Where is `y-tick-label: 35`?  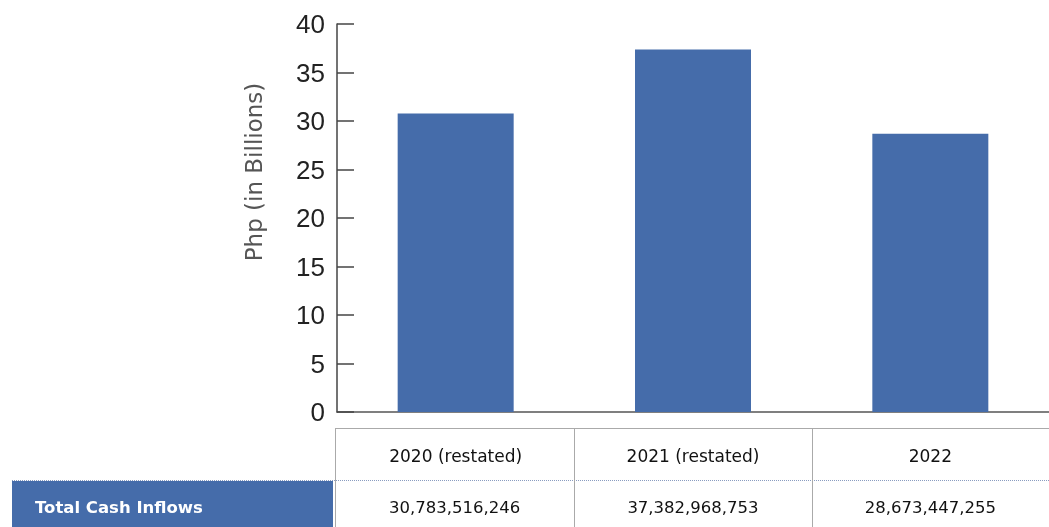
y-tick-label: 35 is located at coordinates (310, 72).